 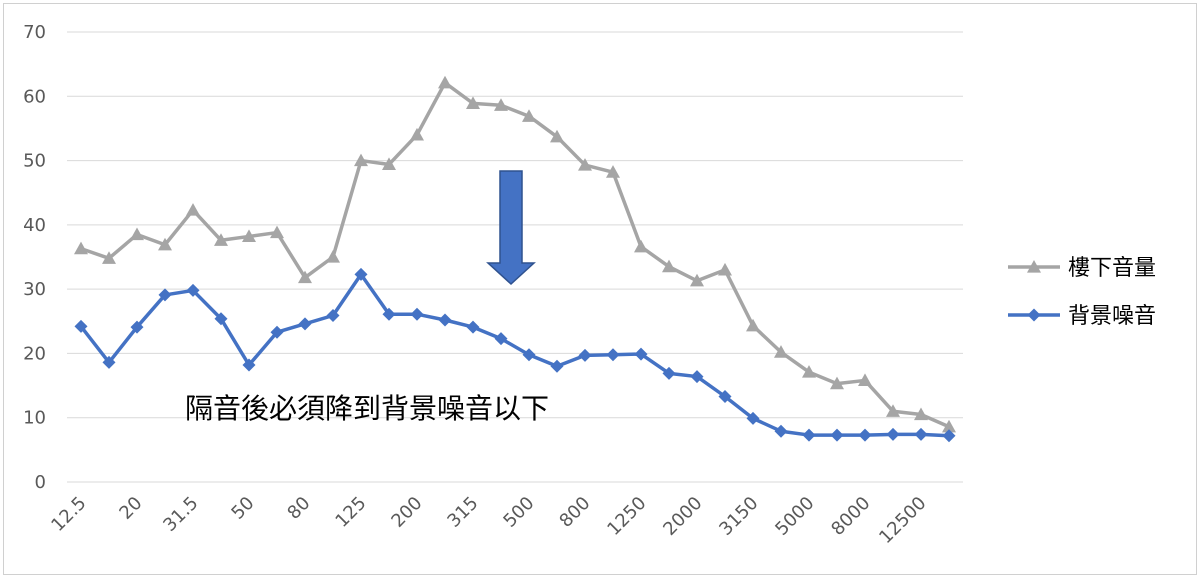 I want to click on y-tick-label: 30, so click(x=34, y=289).